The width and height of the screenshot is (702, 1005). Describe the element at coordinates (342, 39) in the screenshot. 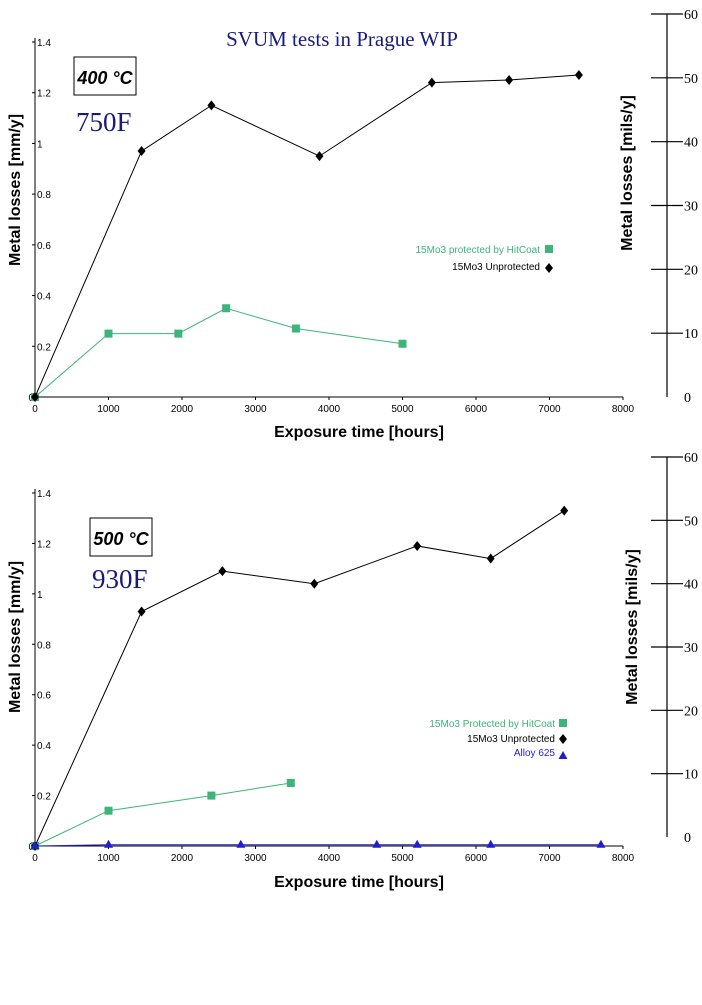

I see `page-title: SVUM tests in Prague WIP` at that location.